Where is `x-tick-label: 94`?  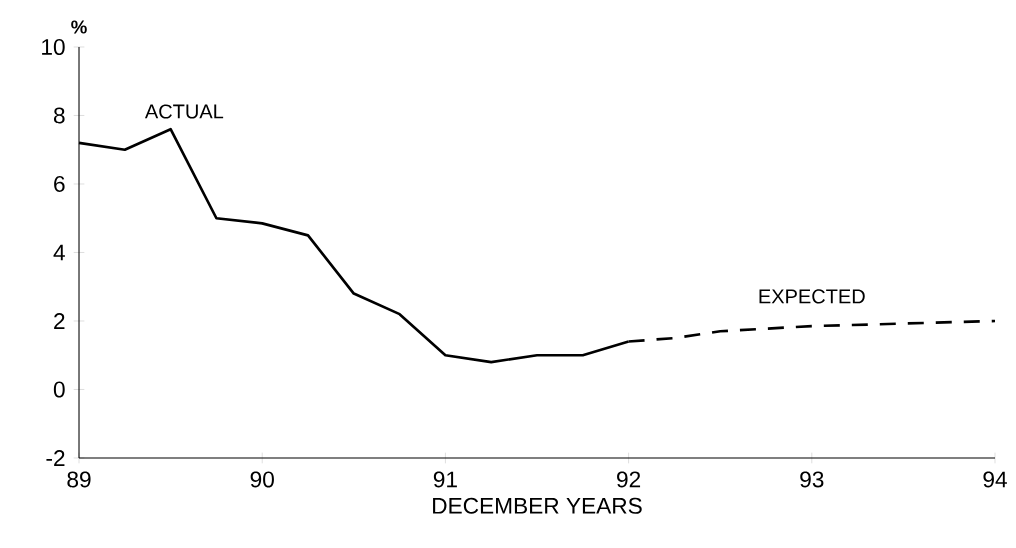 x-tick-label: 94 is located at coordinates (995, 479).